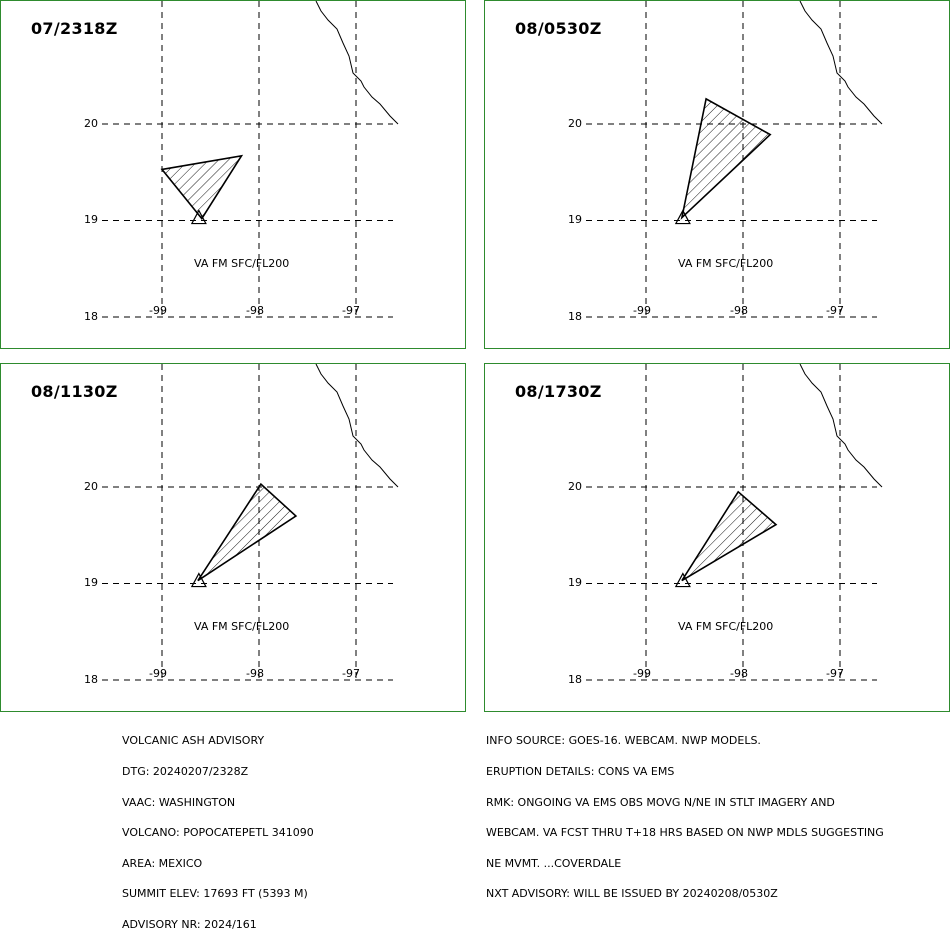 The height and width of the screenshot is (940, 950). I want to click on advisory-line: DTG: 20240207/2328Z, so click(185, 771).